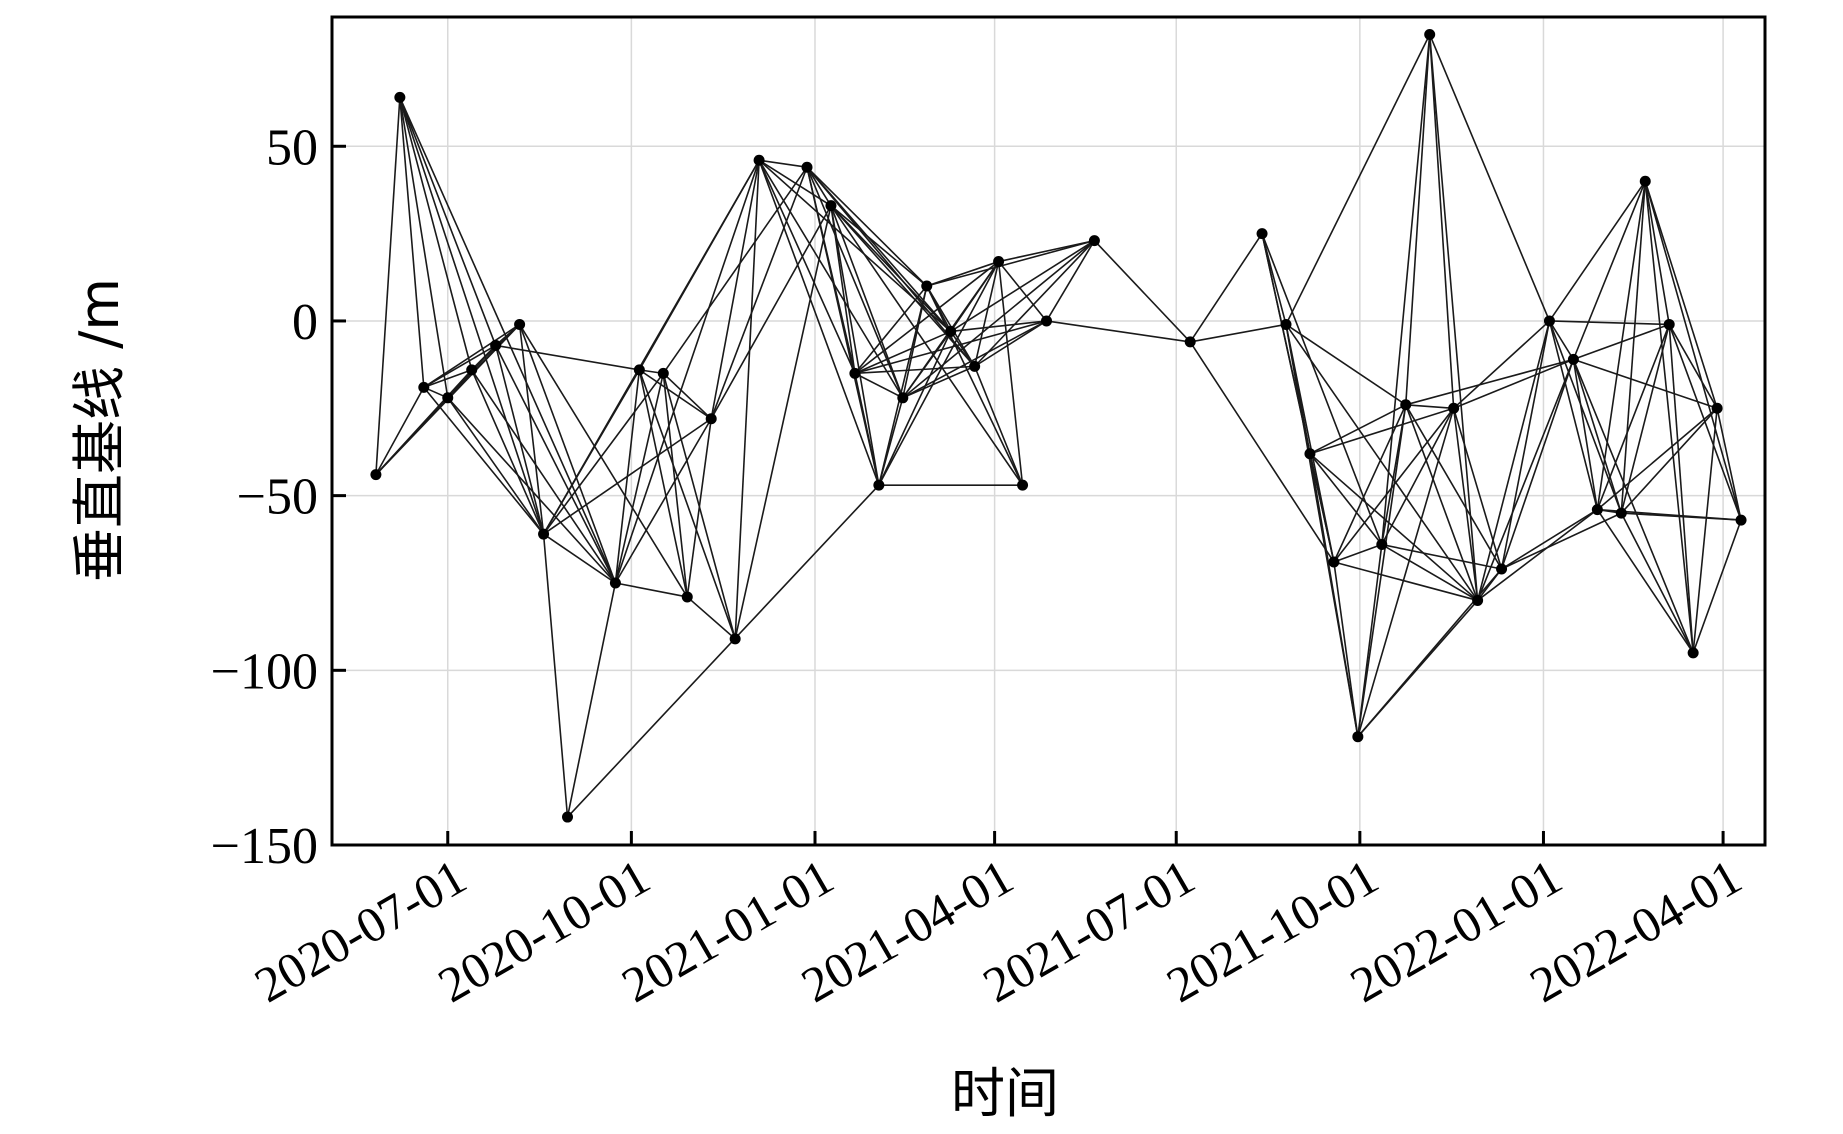  I want to click on y-tick-label: −100, so click(264, 671).